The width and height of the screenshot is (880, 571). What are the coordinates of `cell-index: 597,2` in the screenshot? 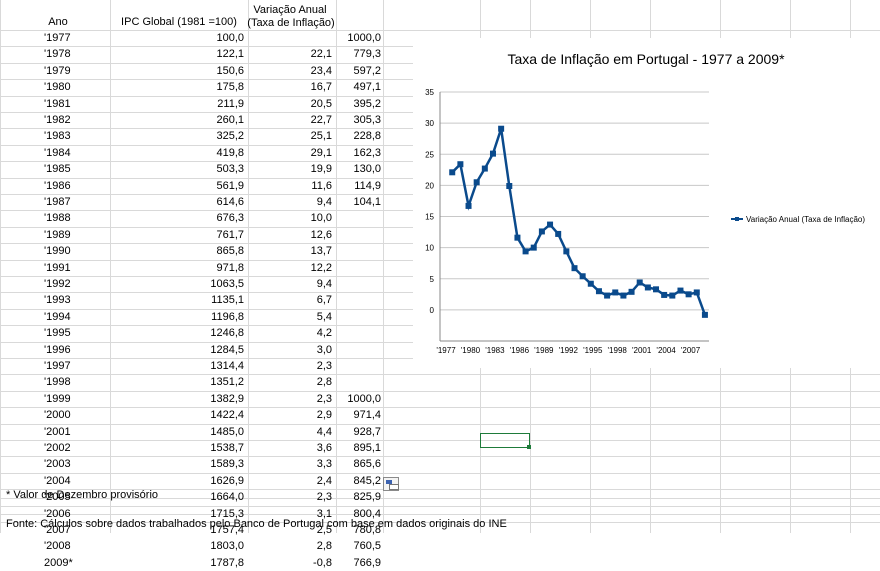 It's located at (367, 71).